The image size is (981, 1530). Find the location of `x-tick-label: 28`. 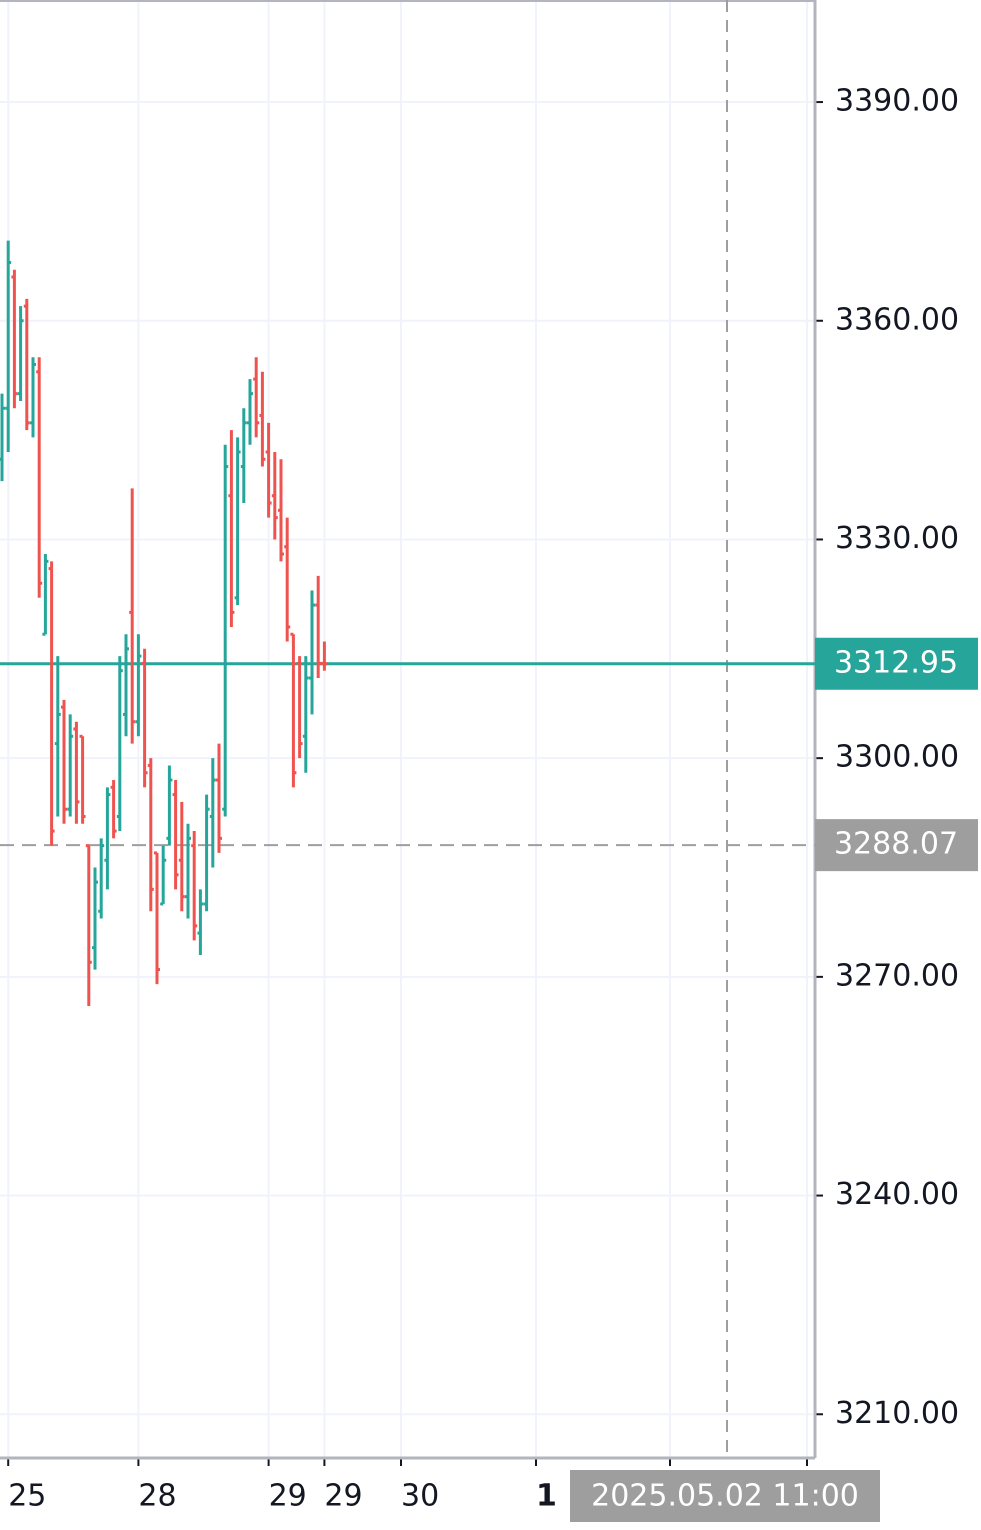

x-tick-label: 28 is located at coordinates (157, 1496).